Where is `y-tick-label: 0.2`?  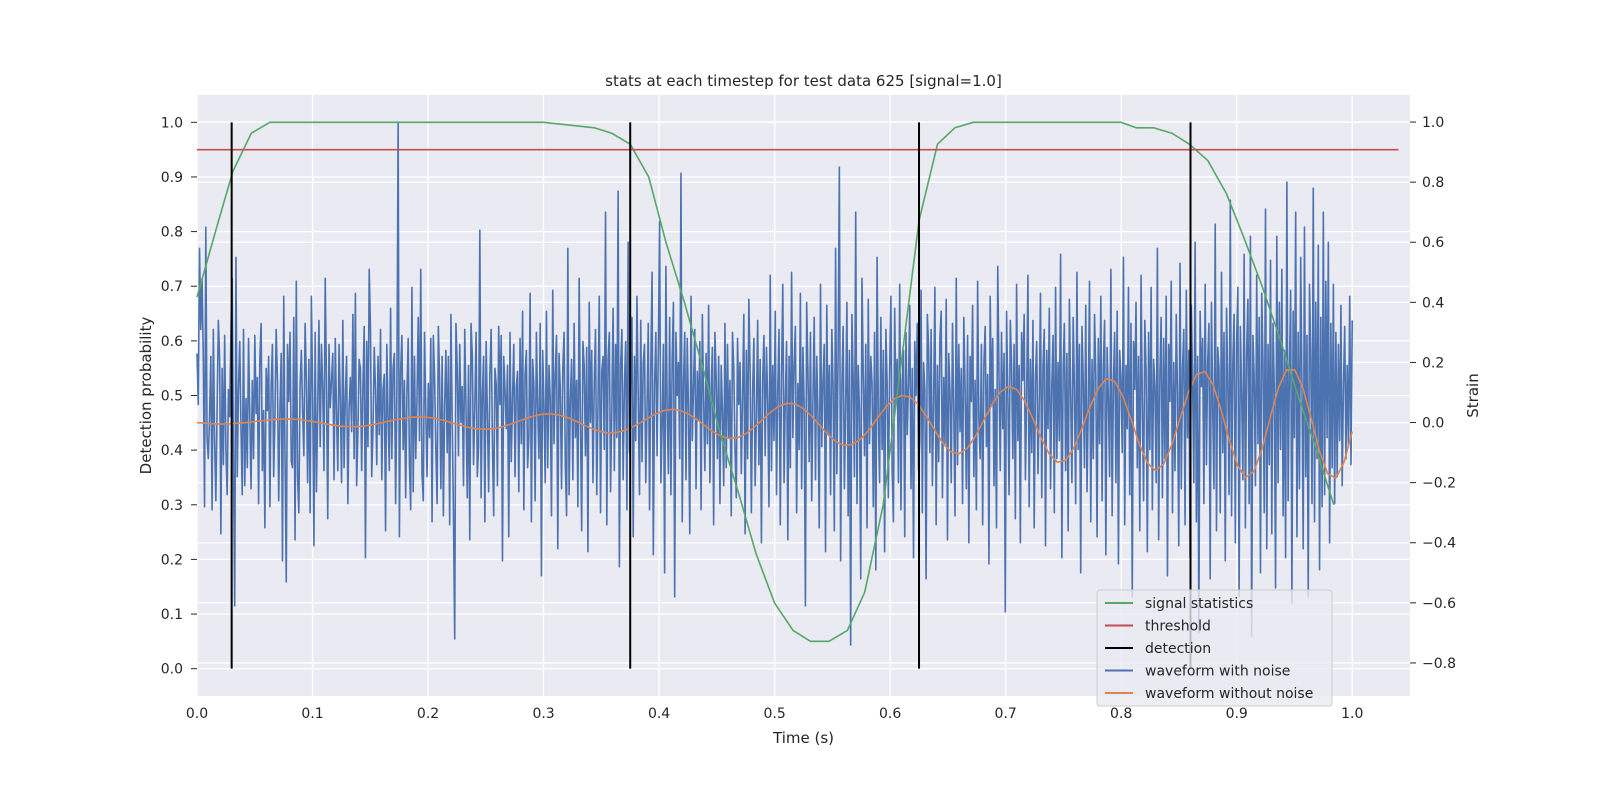 y-tick-label: 0.2 is located at coordinates (172, 560).